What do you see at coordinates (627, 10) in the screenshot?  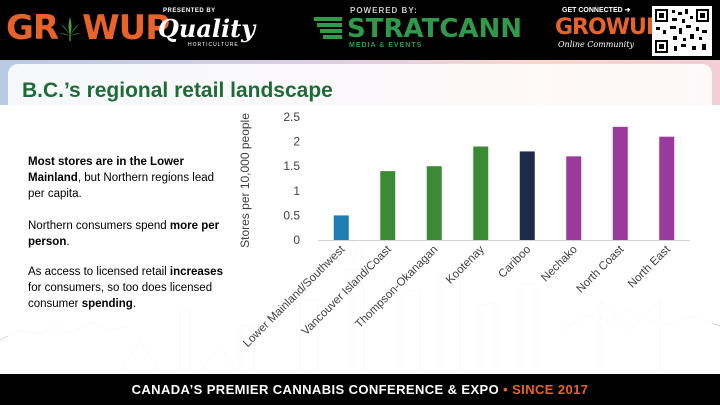 I see `arrow-right-icon: ➔` at bounding box center [627, 10].